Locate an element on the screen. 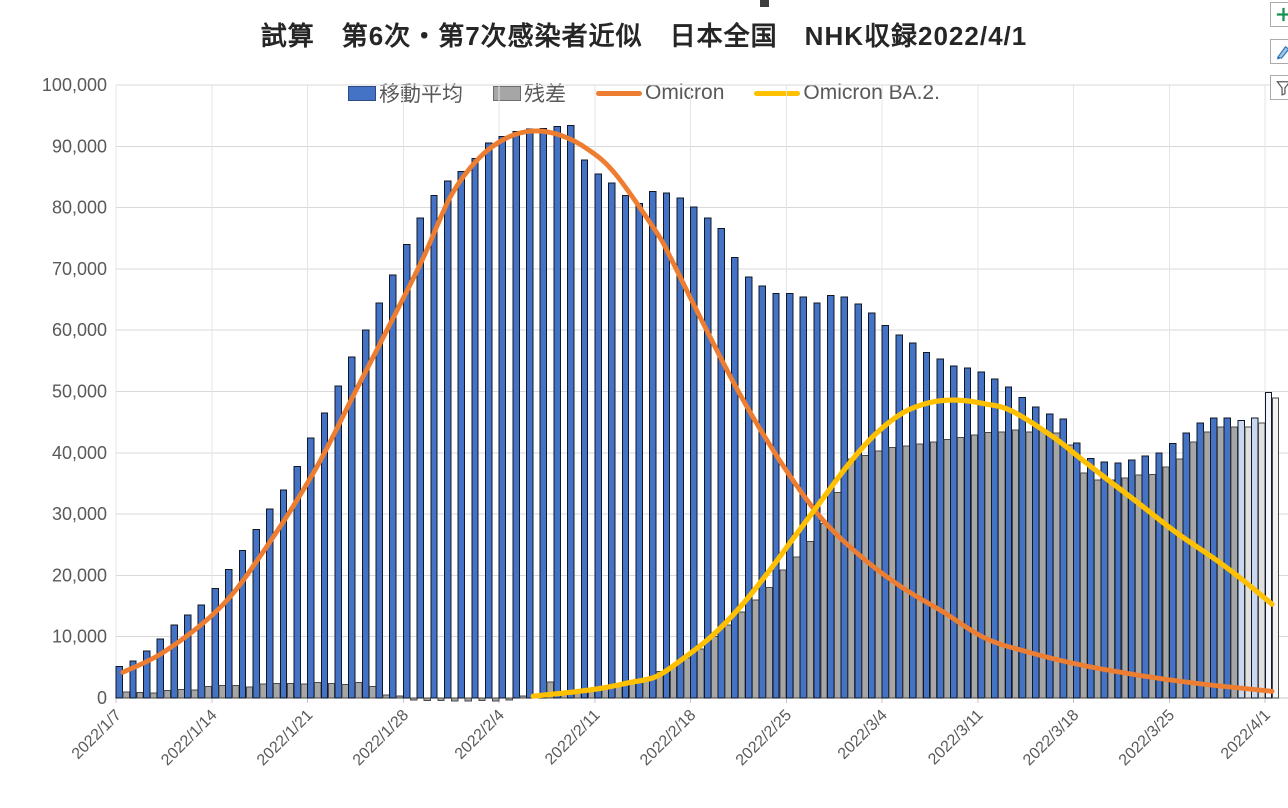 Image resolution: width=1288 pixels, height=808 pixels. legend-item-moving-average: 移動平均 is located at coordinates (405, 93).